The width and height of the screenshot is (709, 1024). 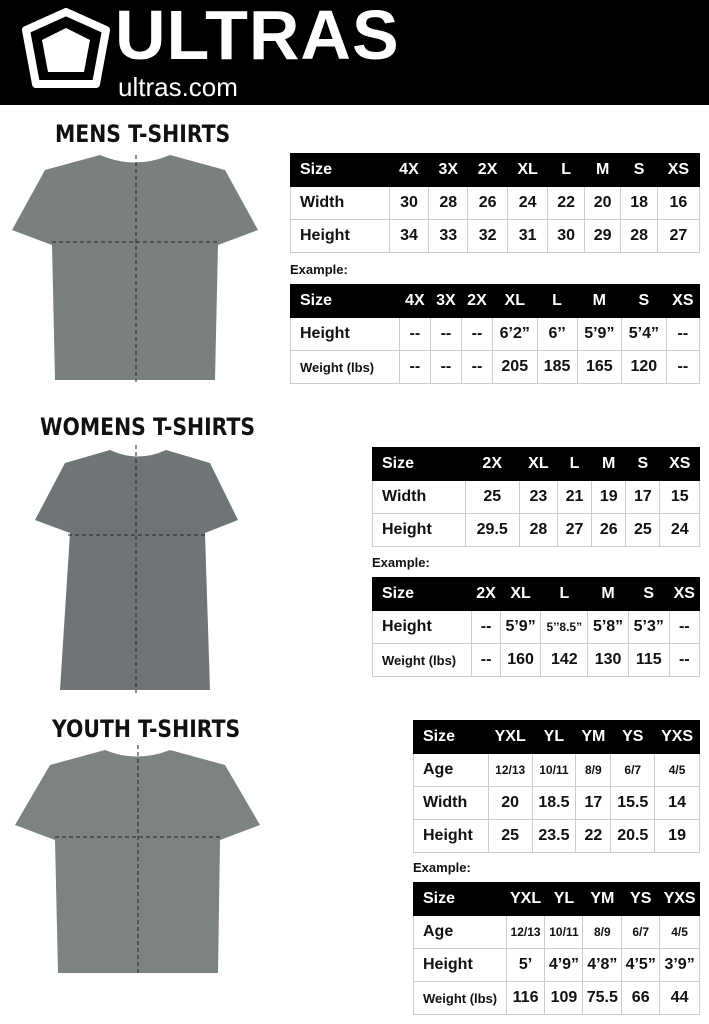 I want to click on table-cell: 23, so click(x=538, y=497).